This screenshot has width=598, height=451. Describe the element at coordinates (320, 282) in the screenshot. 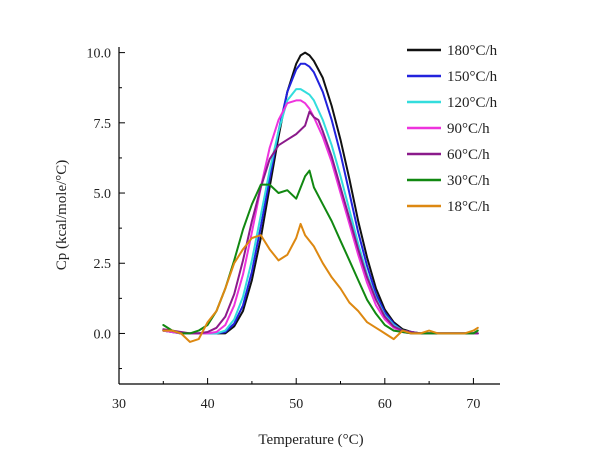

I see `series-line-18-rate` at that location.